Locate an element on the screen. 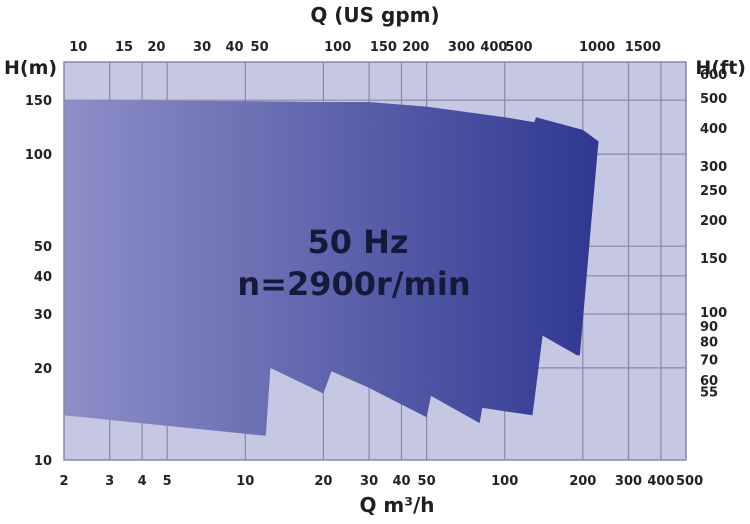  x-axis-bottom-title: Q m³/h is located at coordinates (396, 505).